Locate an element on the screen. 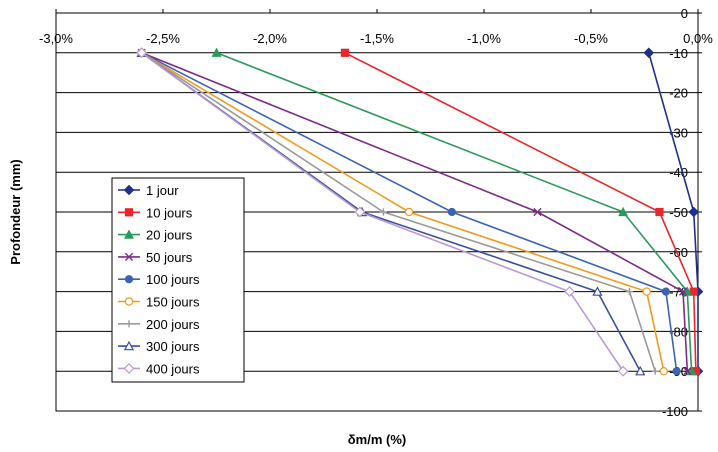 This screenshot has width=718, height=452. x-tick-label: 0,0% is located at coordinates (698, 38).